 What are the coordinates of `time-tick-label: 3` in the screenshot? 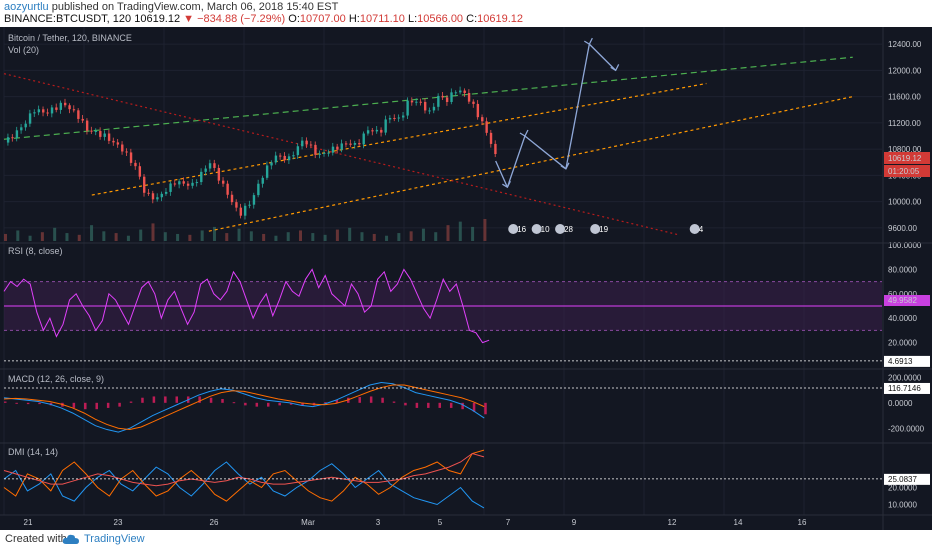 It's located at (378, 522).